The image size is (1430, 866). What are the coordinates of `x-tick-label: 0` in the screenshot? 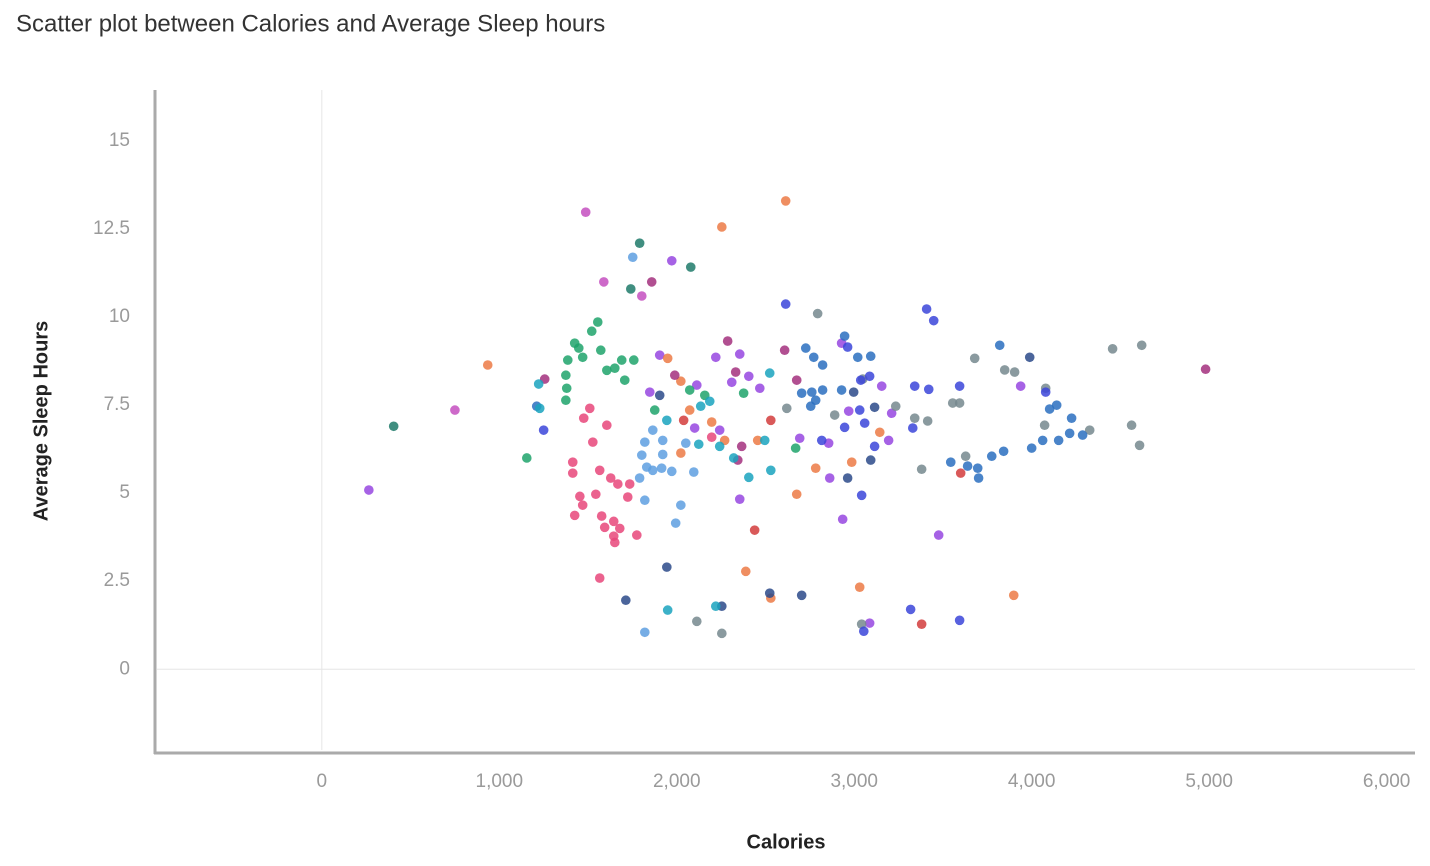 It's located at (322, 781).